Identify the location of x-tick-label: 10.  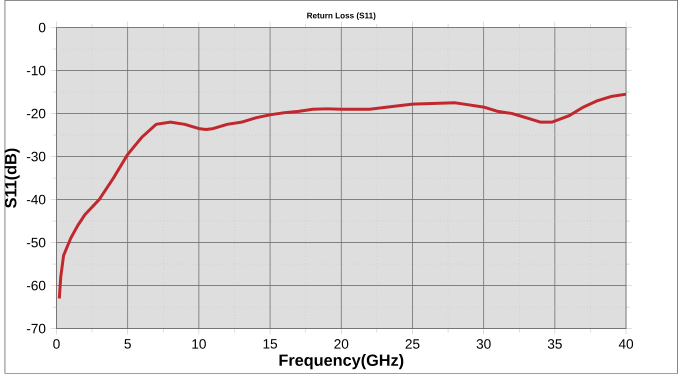
(199, 344).